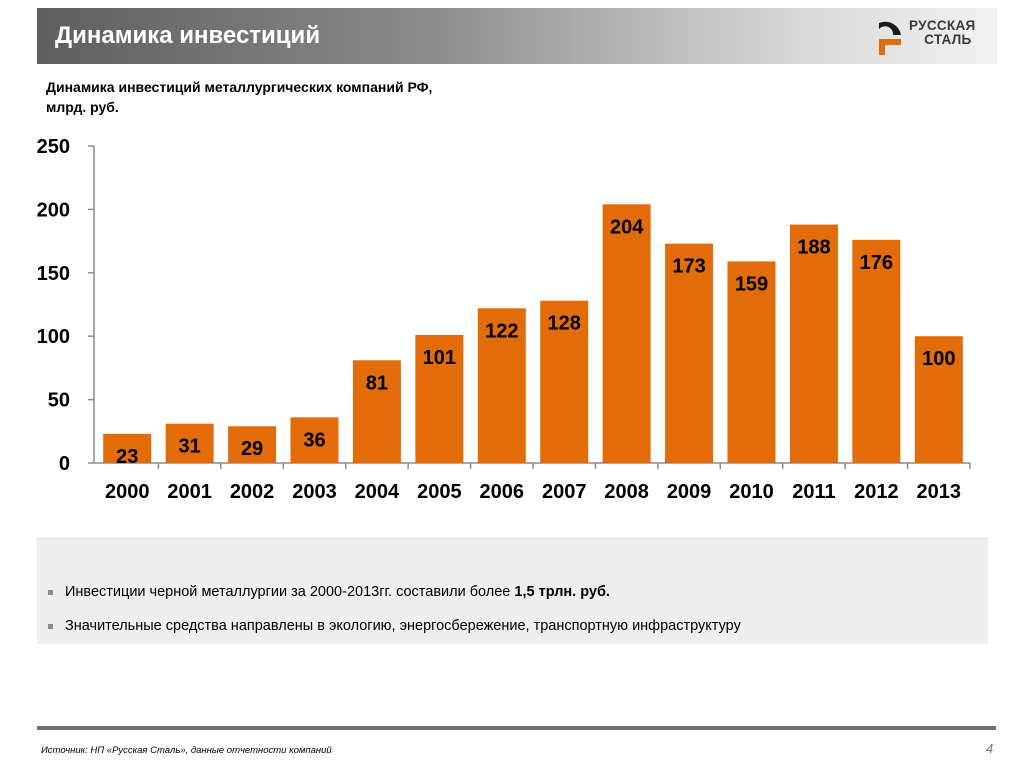  I want to click on page-number: 4, so click(990, 748).